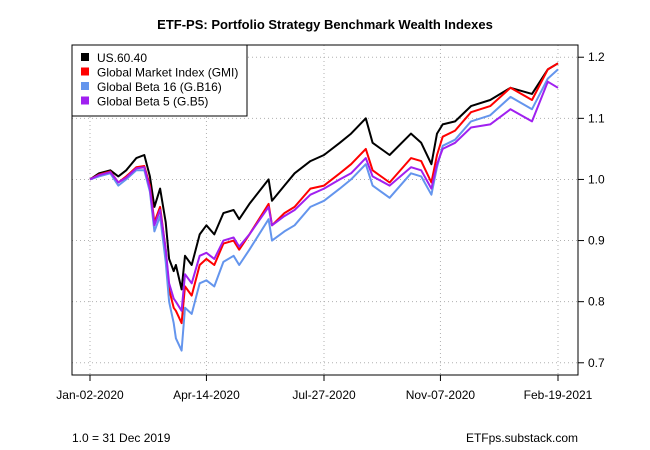 The height and width of the screenshot is (450, 650). I want to click on x-tick-label: Nov-07-2020, so click(441, 395).